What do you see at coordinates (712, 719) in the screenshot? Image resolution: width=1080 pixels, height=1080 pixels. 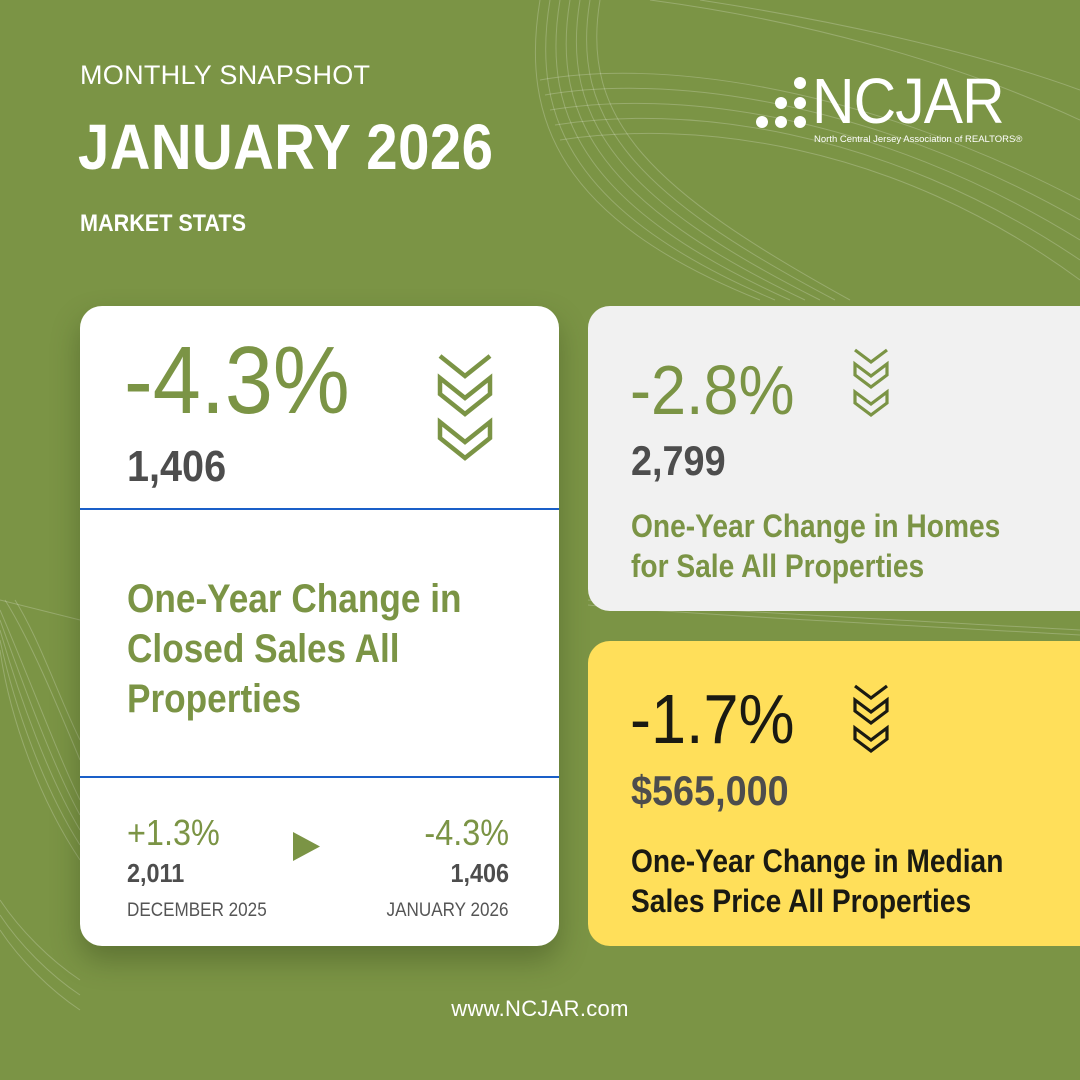 I see `median-price-change-pct: -1.7%` at bounding box center [712, 719].